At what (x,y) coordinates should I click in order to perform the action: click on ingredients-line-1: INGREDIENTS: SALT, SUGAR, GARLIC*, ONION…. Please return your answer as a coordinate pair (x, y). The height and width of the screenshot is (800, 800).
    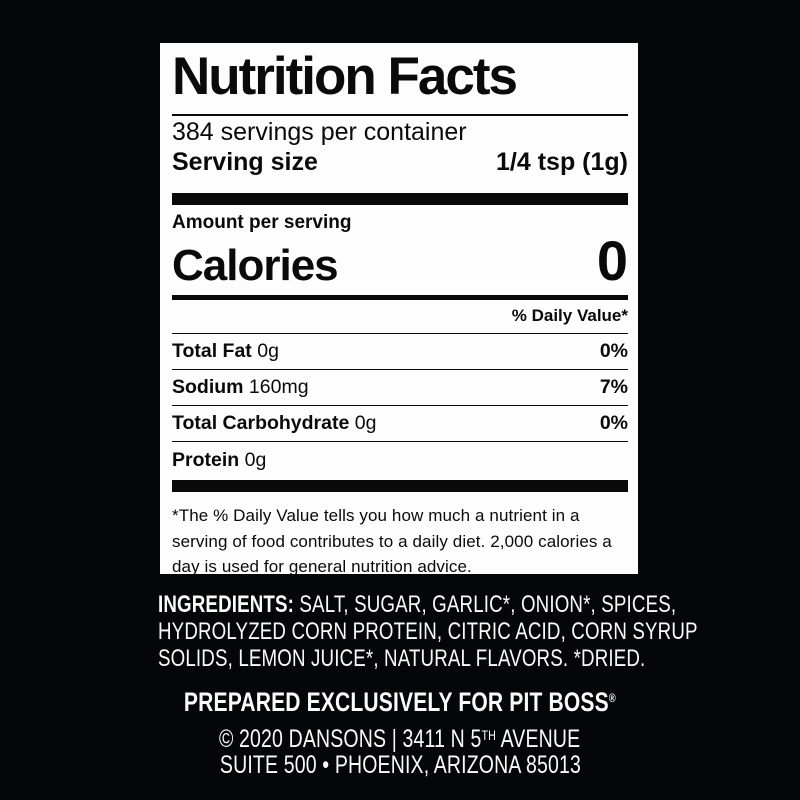
    Looking at the image, I should click on (417, 604).